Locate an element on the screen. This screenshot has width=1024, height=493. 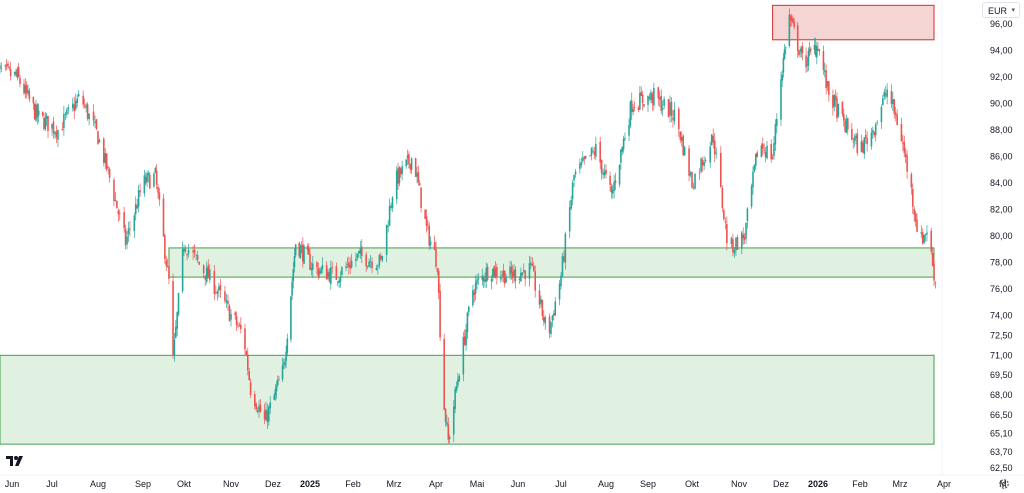
currency-dropdown: EUR ▾ is located at coordinates (1001, 10).